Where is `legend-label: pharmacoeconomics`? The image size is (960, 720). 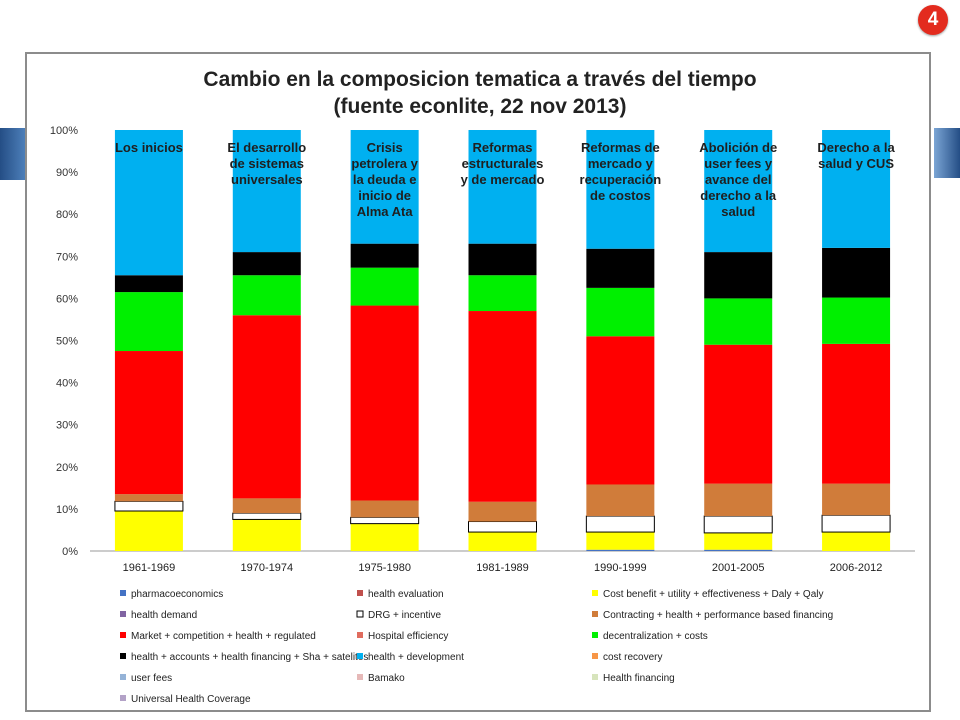 legend-label: pharmacoeconomics is located at coordinates (177, 594).